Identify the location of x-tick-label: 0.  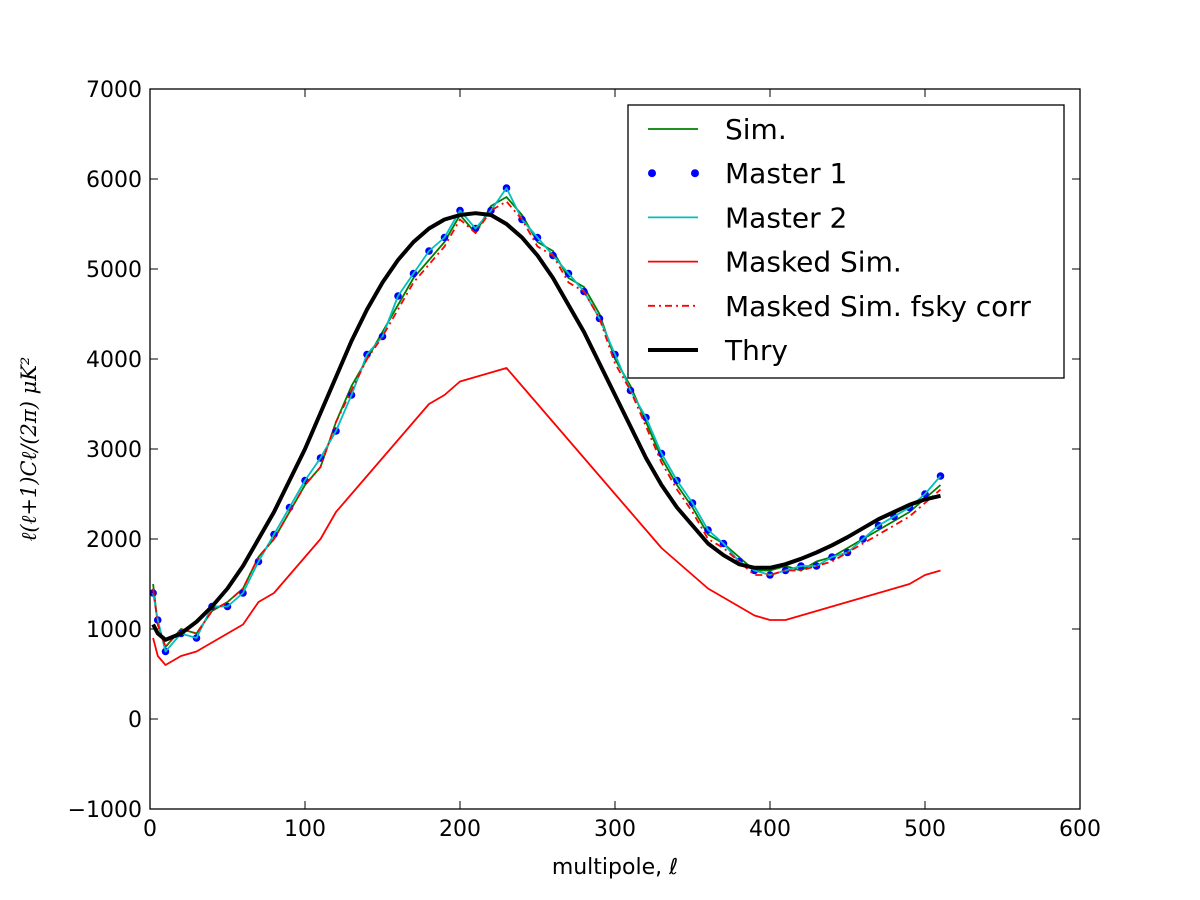
(150, 829).